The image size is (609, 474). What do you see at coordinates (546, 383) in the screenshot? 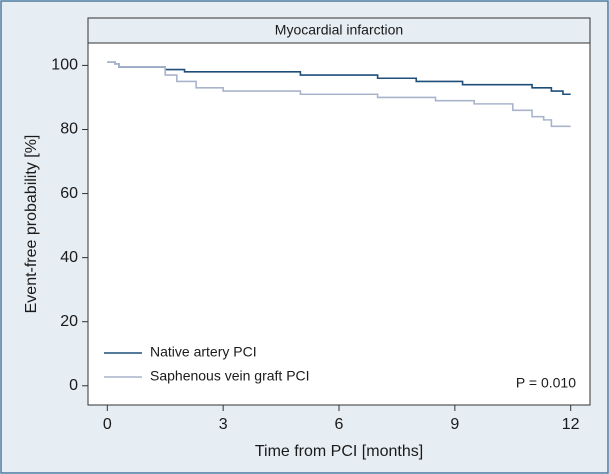
I see `annotation: P = 0.010` at bounding box center [546, 383].